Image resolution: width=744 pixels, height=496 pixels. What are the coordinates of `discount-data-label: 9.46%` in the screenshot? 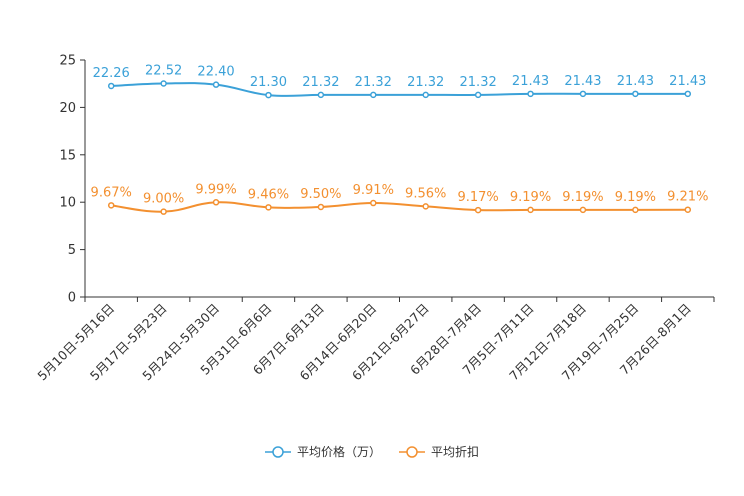 It's located at (268, 194).